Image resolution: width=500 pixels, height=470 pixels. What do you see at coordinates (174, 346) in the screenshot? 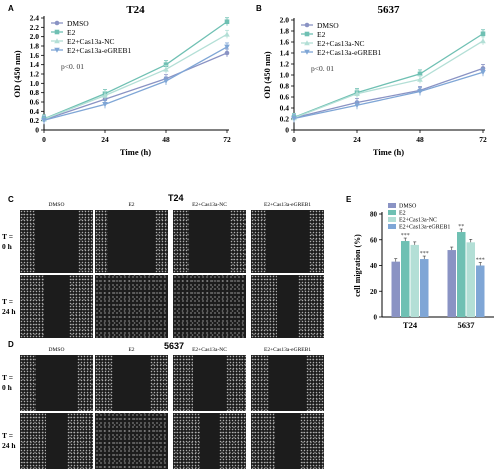
I see `panel-d-title: 5637` at bounding box center [174, 346].